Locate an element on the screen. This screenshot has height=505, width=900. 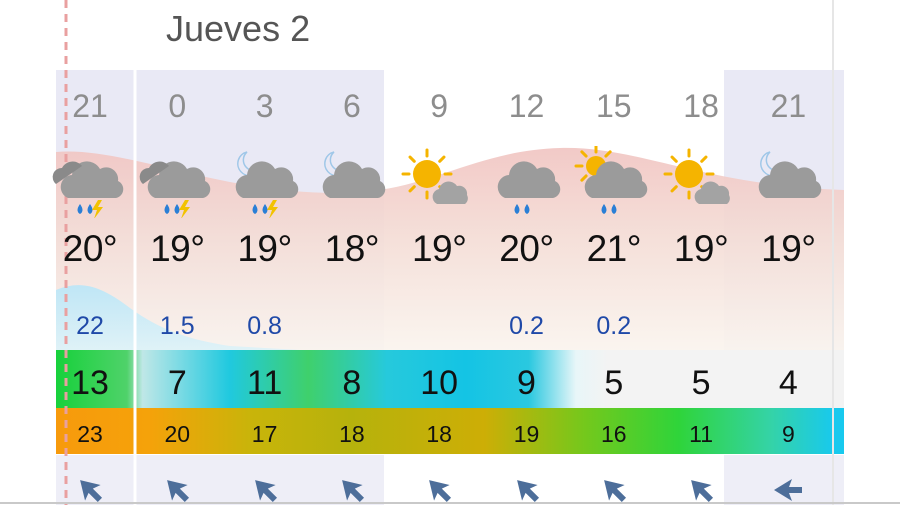
rain-cloud-icon is located at coordinates (527, 182).